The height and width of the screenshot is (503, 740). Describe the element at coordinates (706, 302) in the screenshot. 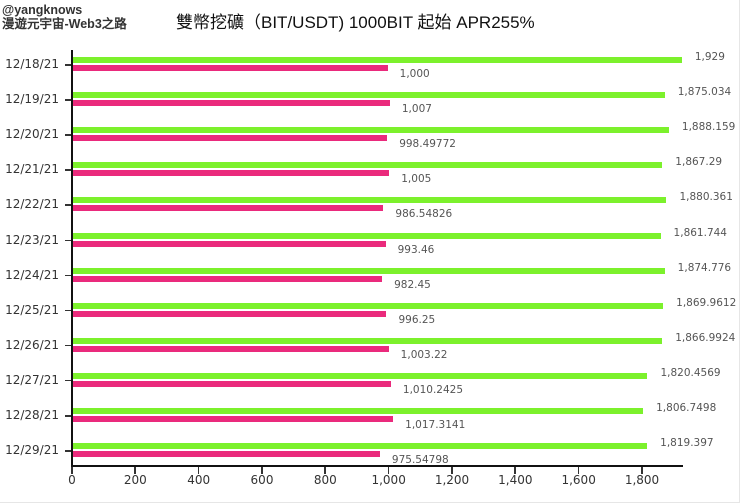

I see `bar-value-label: 1,869.9612` at that location.